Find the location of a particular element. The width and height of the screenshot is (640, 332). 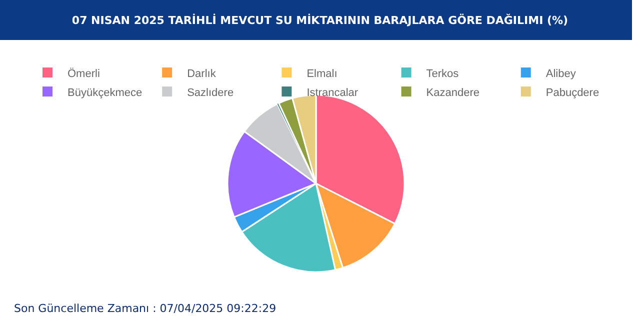

legend-label: Büyükçekmece is located at coordinates (105, 92).